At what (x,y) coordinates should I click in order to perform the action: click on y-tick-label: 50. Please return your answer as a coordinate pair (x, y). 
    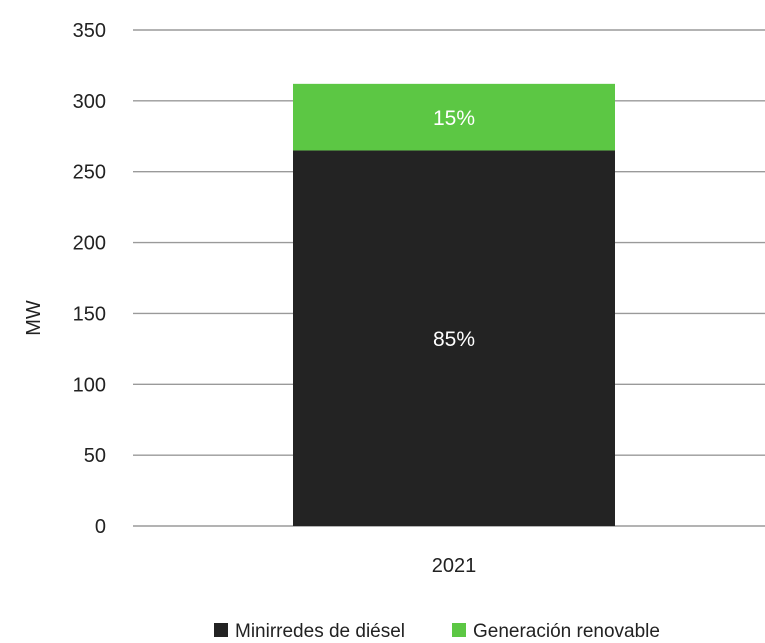
    Looking at the image, I should click on (95, 456).